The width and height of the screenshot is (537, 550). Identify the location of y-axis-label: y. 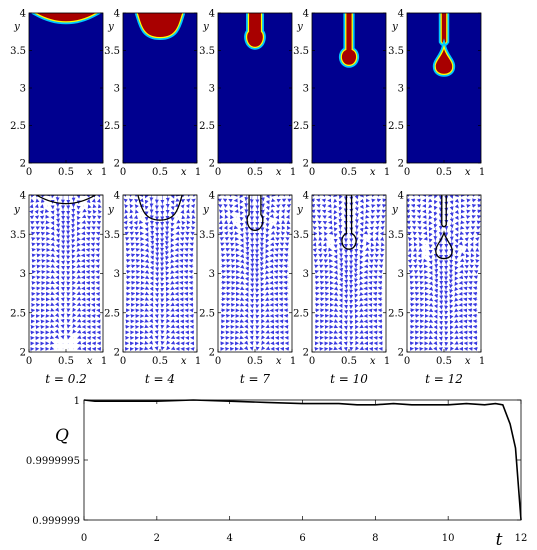
(299, 27).